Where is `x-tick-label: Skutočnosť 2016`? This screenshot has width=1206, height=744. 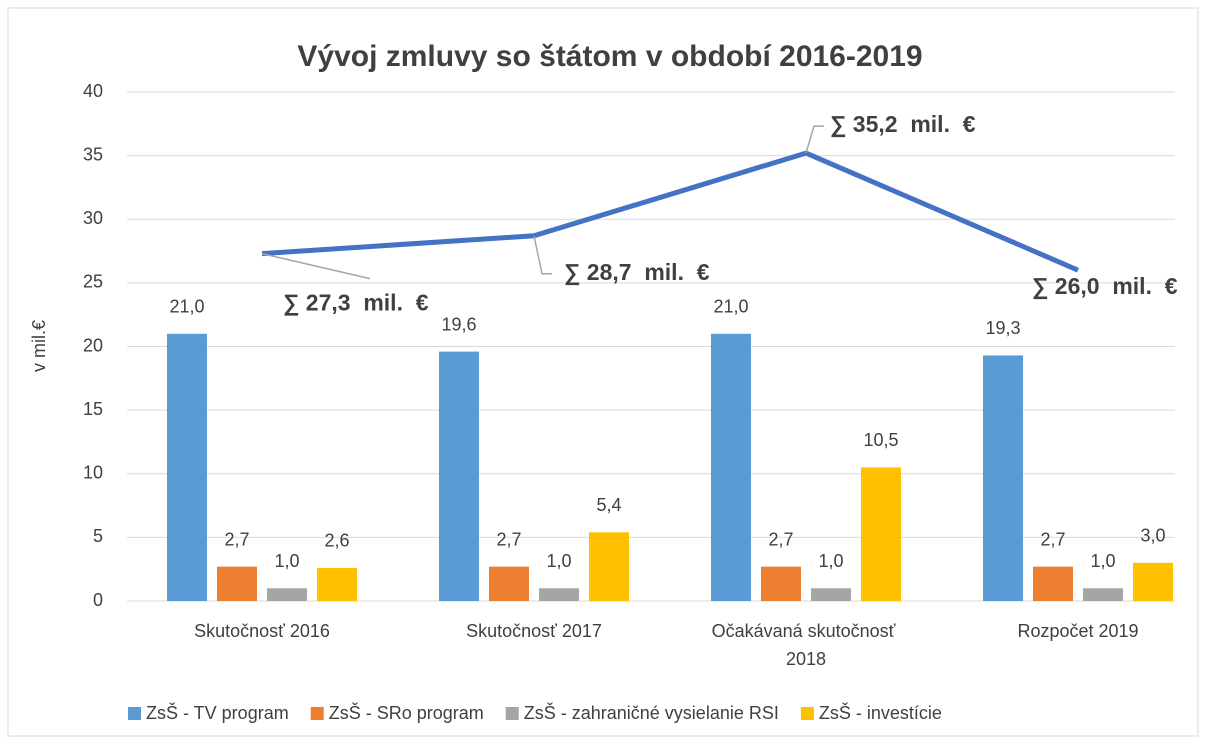 x-tick-label: Skutočnosť 2016 is located at coordinates (262, 631).